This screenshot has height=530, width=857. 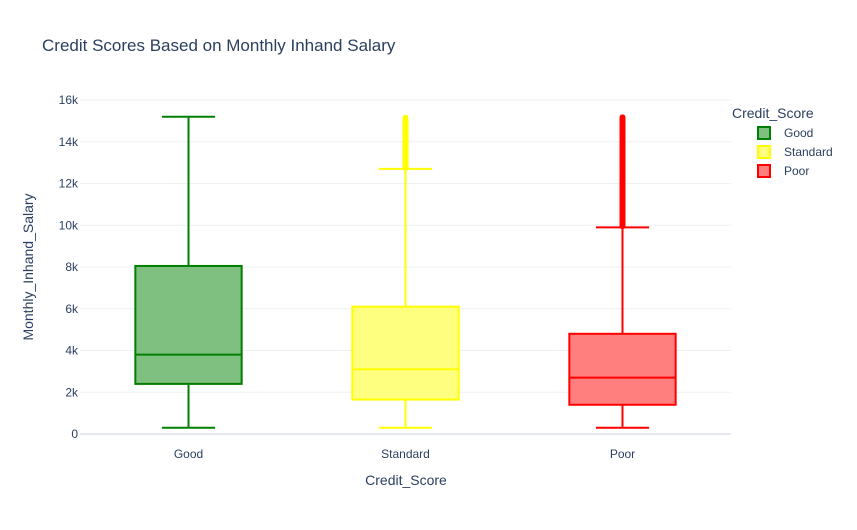 What do you see at coordinates (69, 100) in the screenshot?
I see `y-tick-label: 16k` at bounding box center [69, 100].